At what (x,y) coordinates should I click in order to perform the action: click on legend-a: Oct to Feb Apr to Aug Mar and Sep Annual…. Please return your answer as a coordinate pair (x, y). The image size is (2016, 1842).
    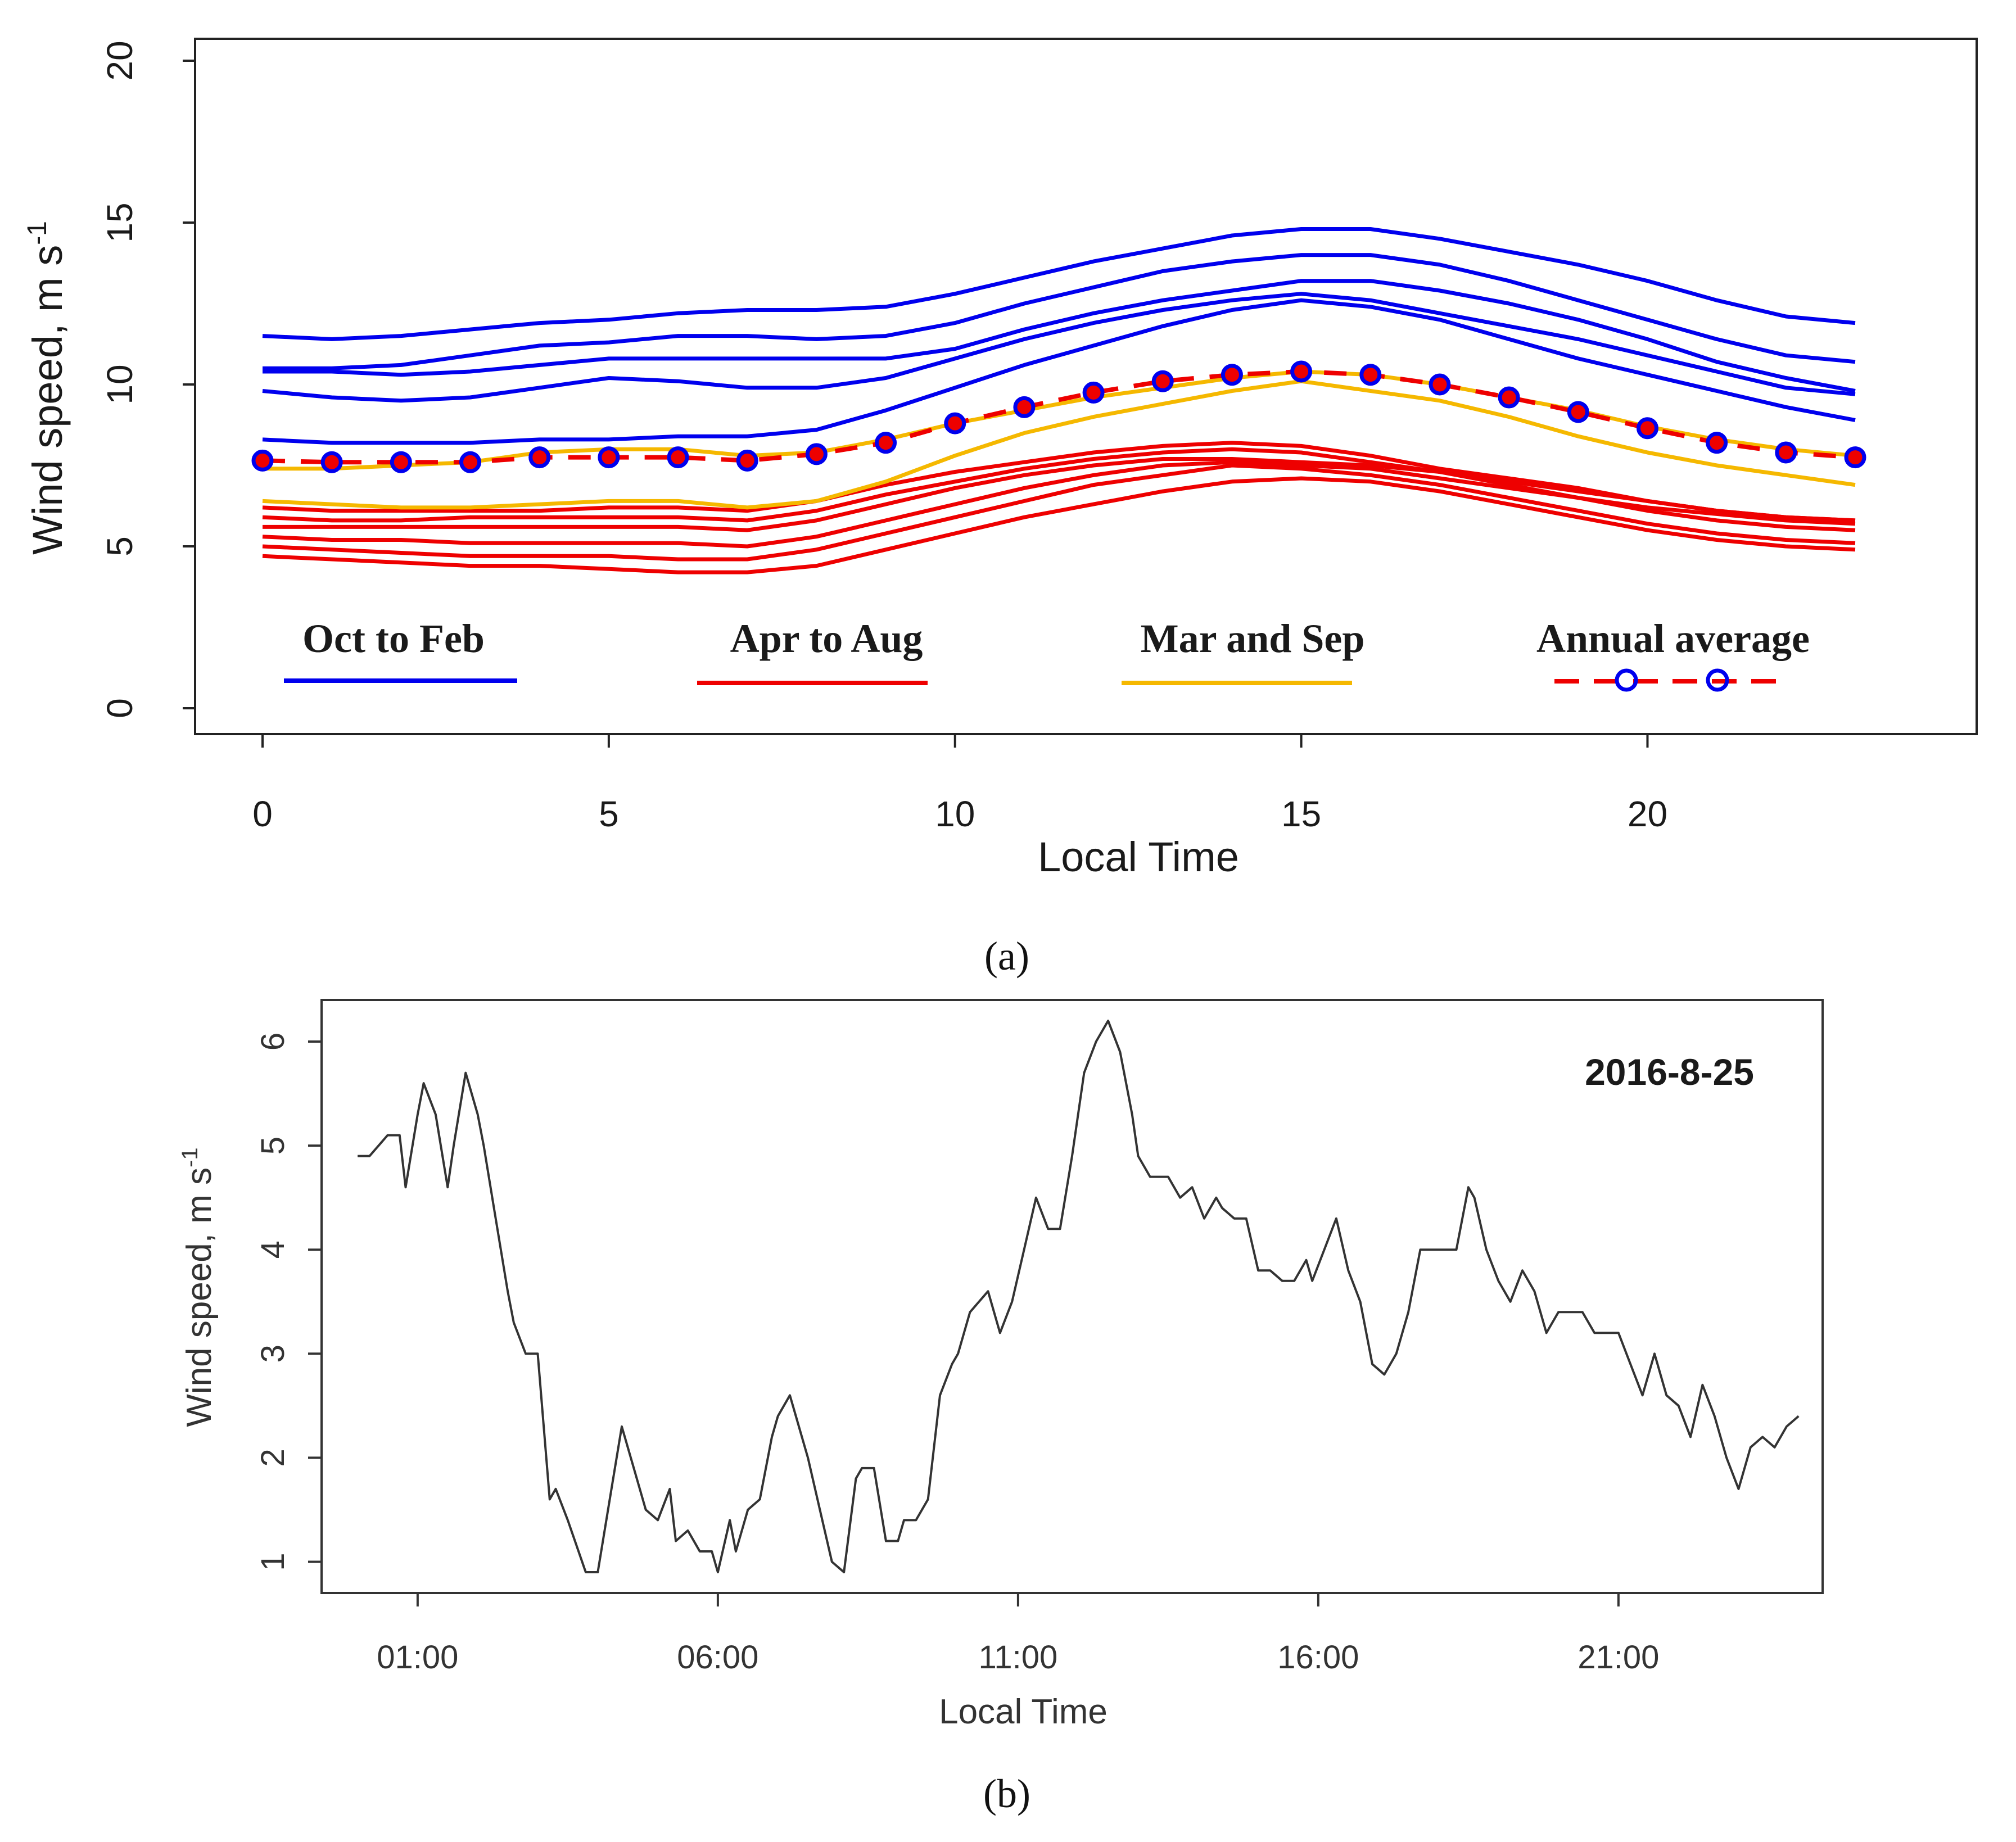
    Looking at the image, I should click on (1047, 654).